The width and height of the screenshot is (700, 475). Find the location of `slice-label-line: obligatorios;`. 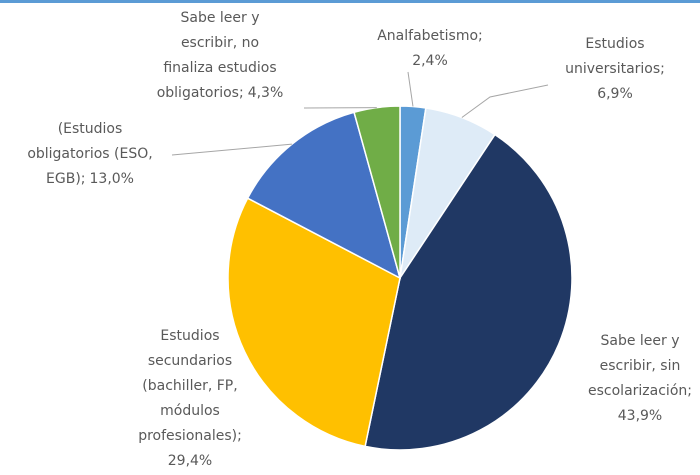

slice-label-line: obligatorios; is located at coordinates (200, 93).